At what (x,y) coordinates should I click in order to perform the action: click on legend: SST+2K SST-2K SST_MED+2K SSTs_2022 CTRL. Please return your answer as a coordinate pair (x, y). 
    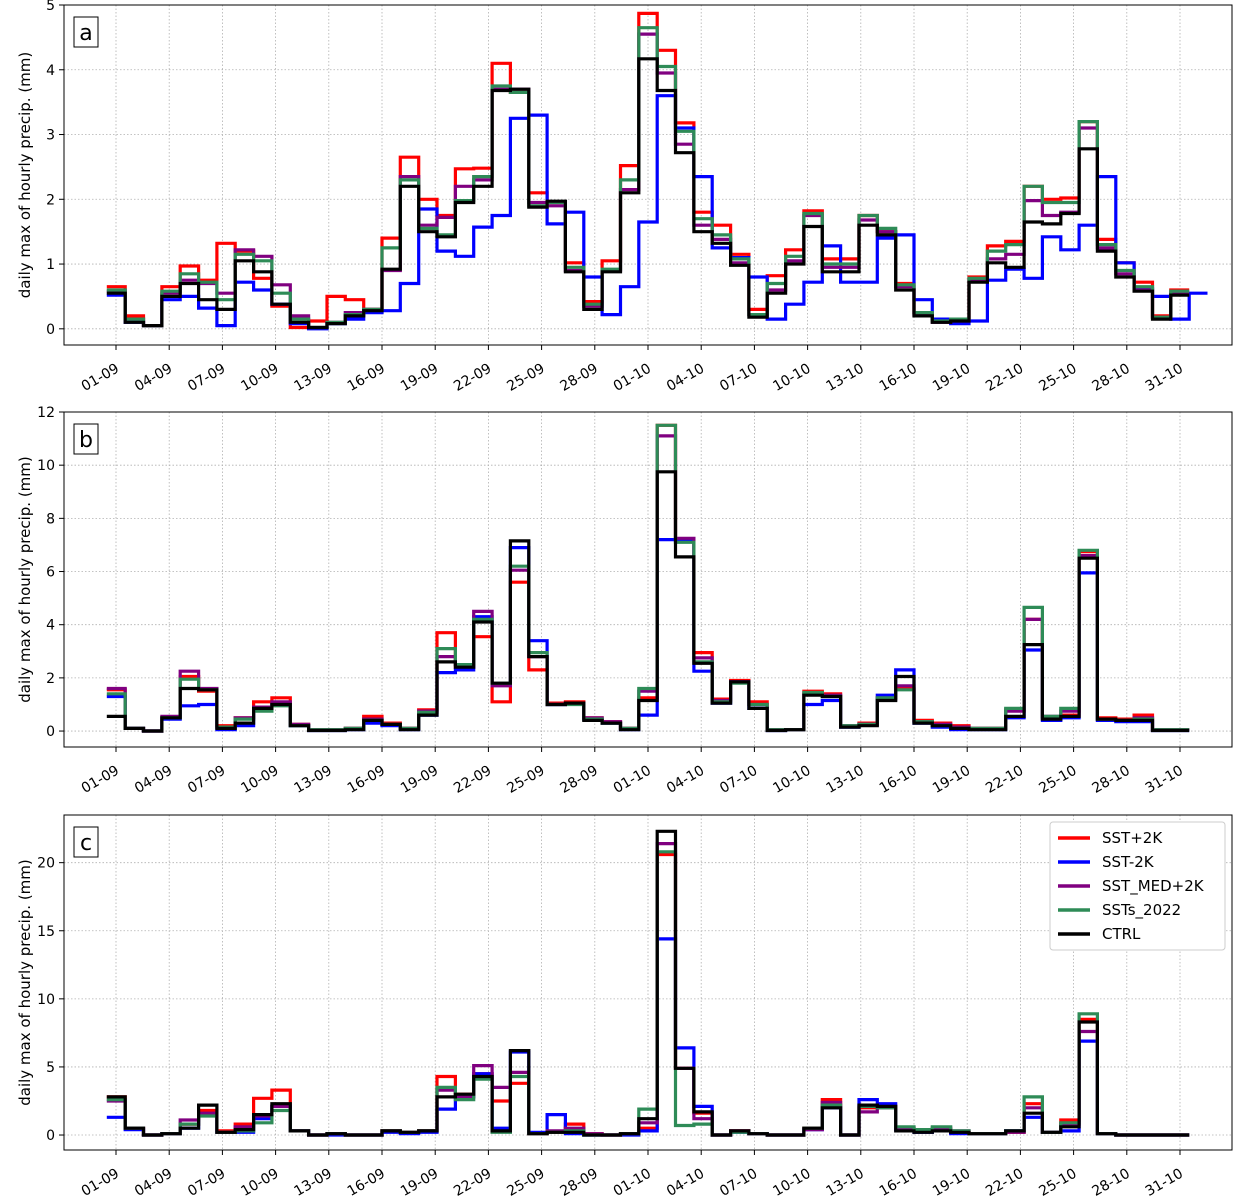
    Looking at the image, I should click on (1137, 886).